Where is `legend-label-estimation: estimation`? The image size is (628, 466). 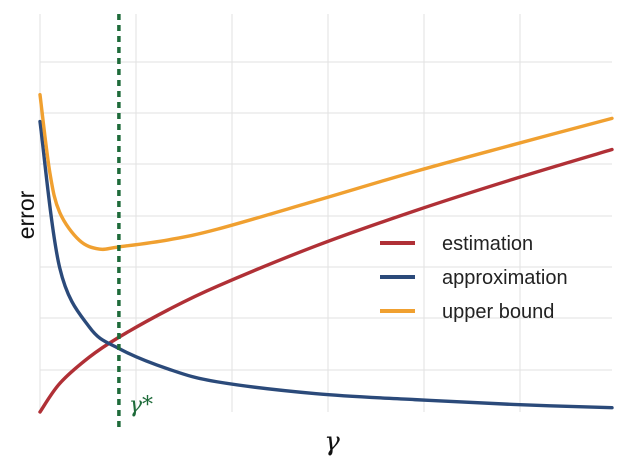
legend-label-estimation: estimation is located at coordinates (487, 244).